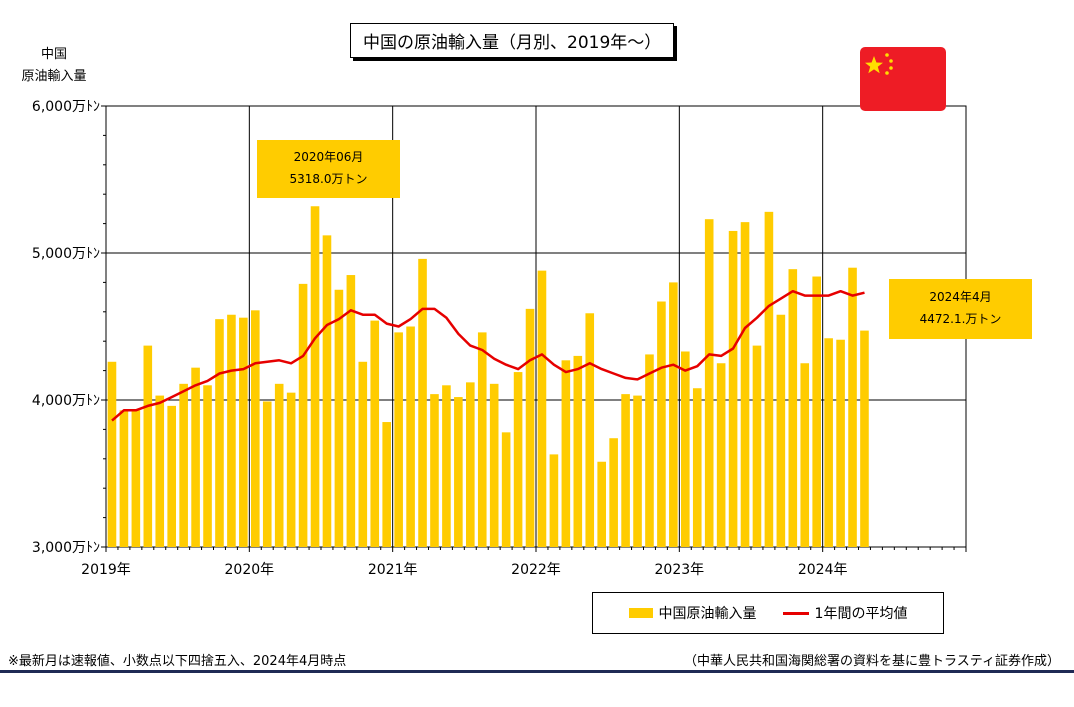 The image size is (1074, 707). What do you see at coordinates (823, 570) in the screenshot?
I see `x-tick-label: 2024年` at bounding box center [823, 570].